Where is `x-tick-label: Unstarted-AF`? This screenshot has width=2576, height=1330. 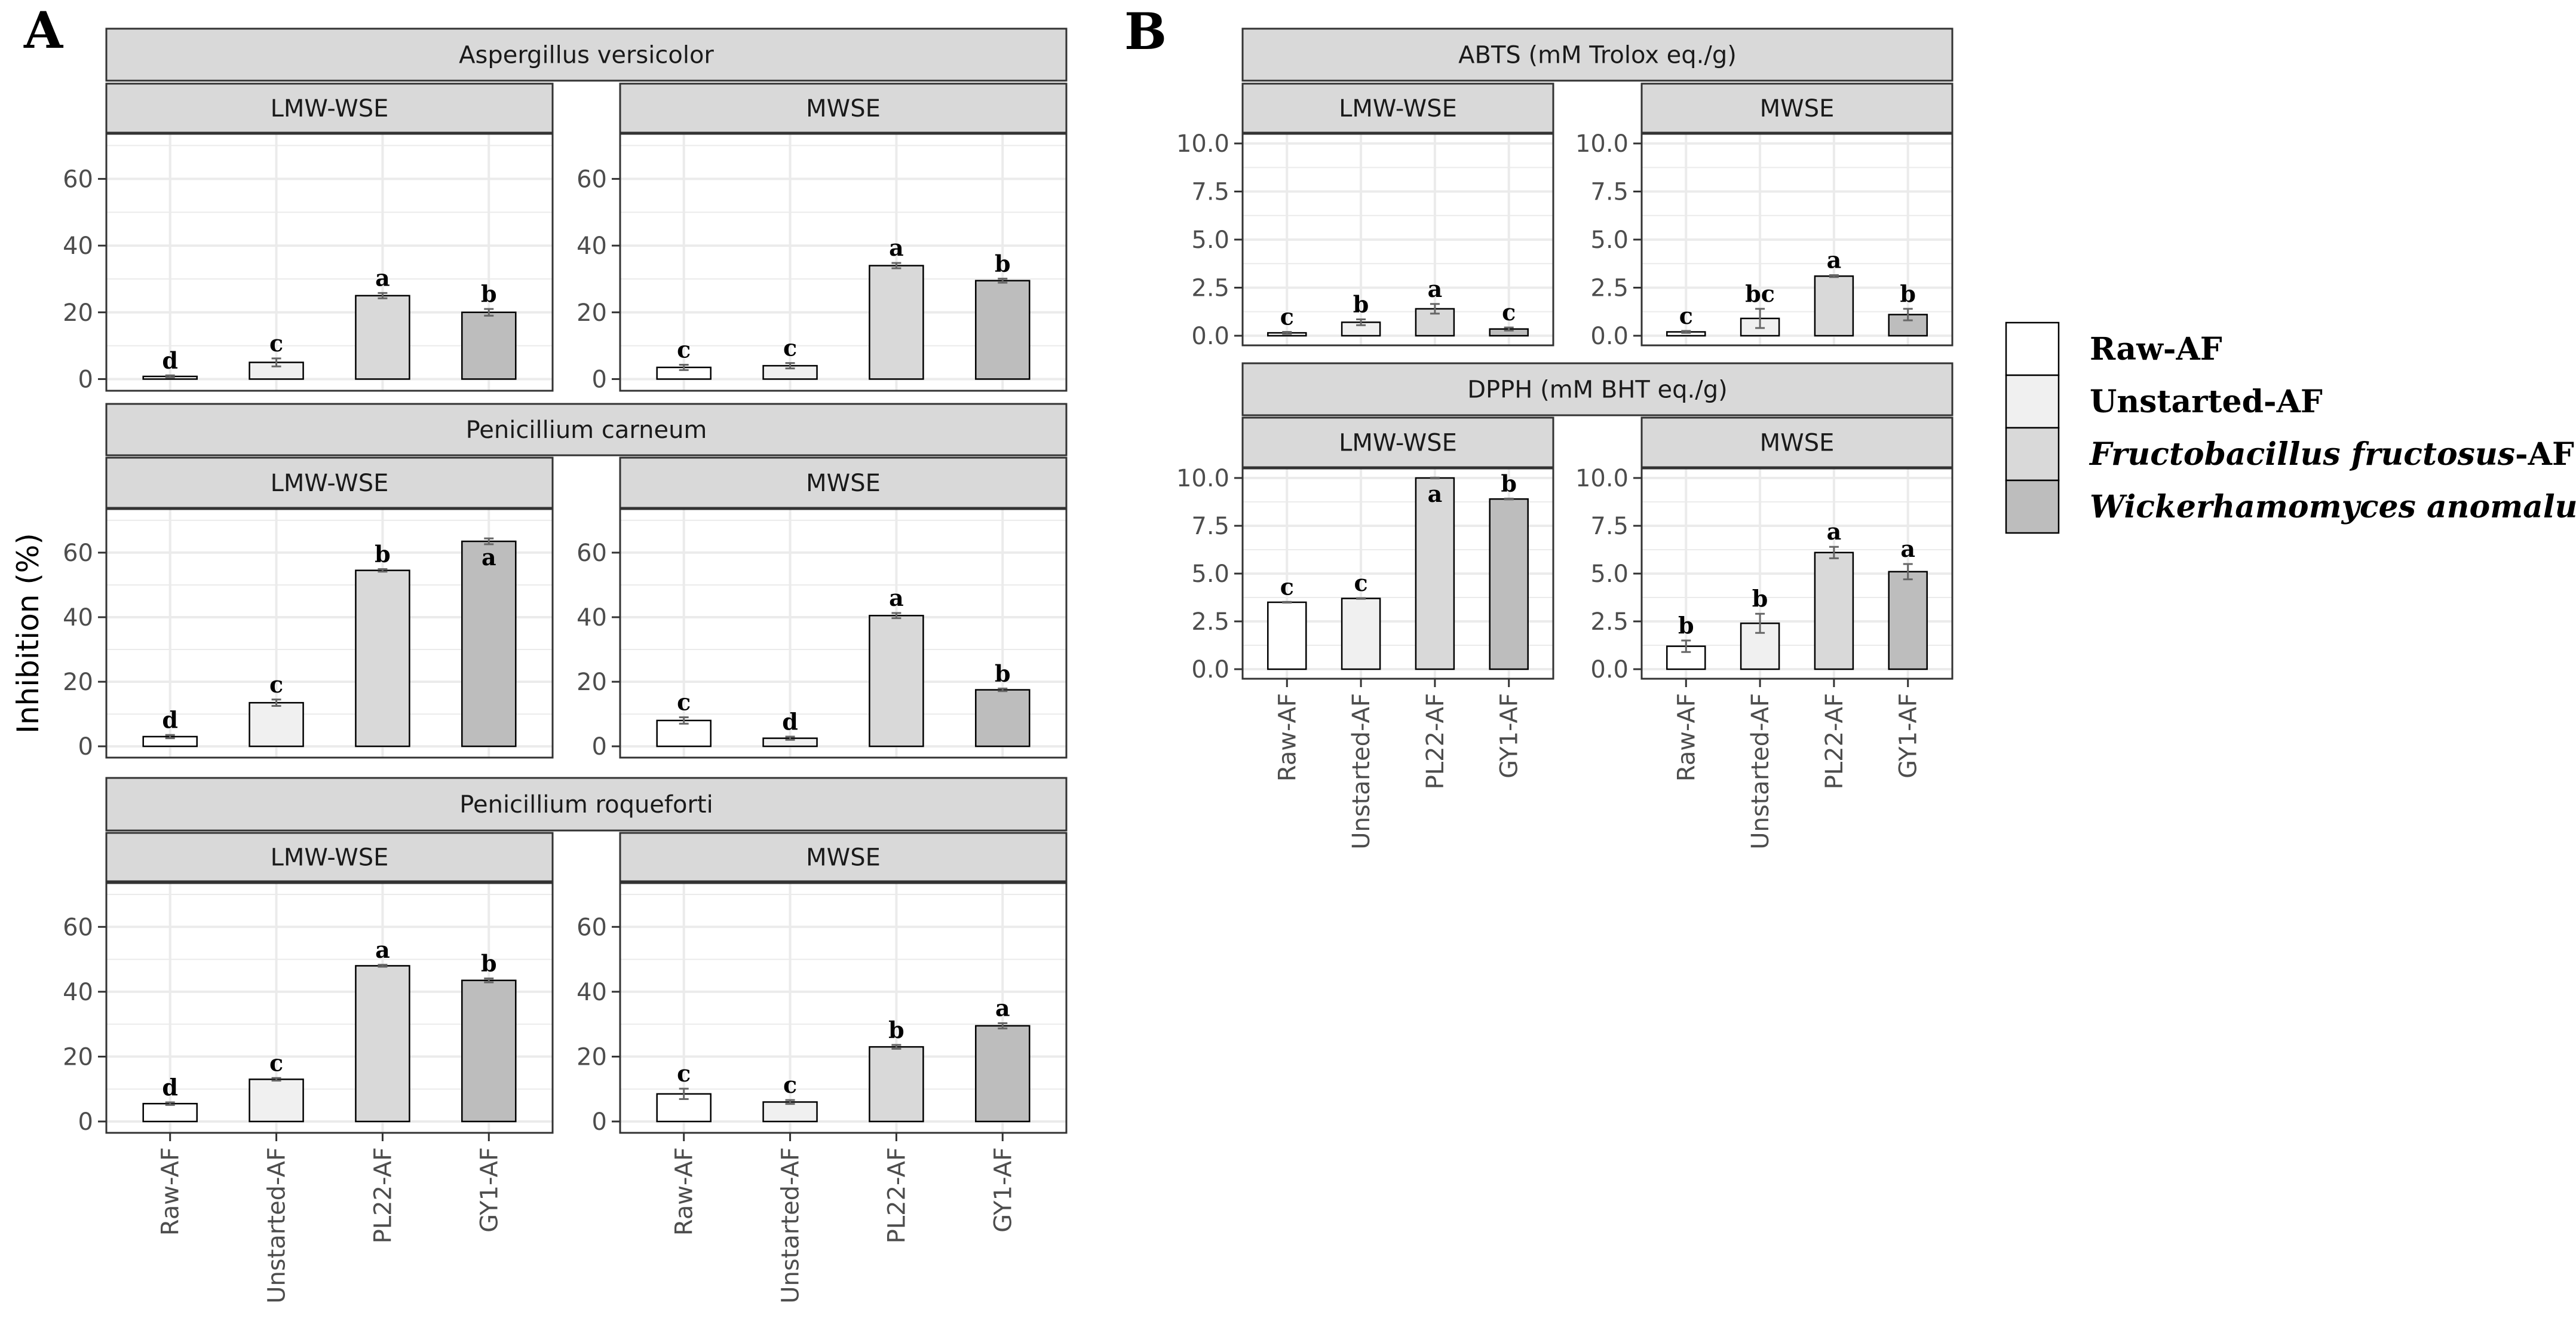 x-tick-label: Unstarted-AF is located at coordinates (277, 1225).